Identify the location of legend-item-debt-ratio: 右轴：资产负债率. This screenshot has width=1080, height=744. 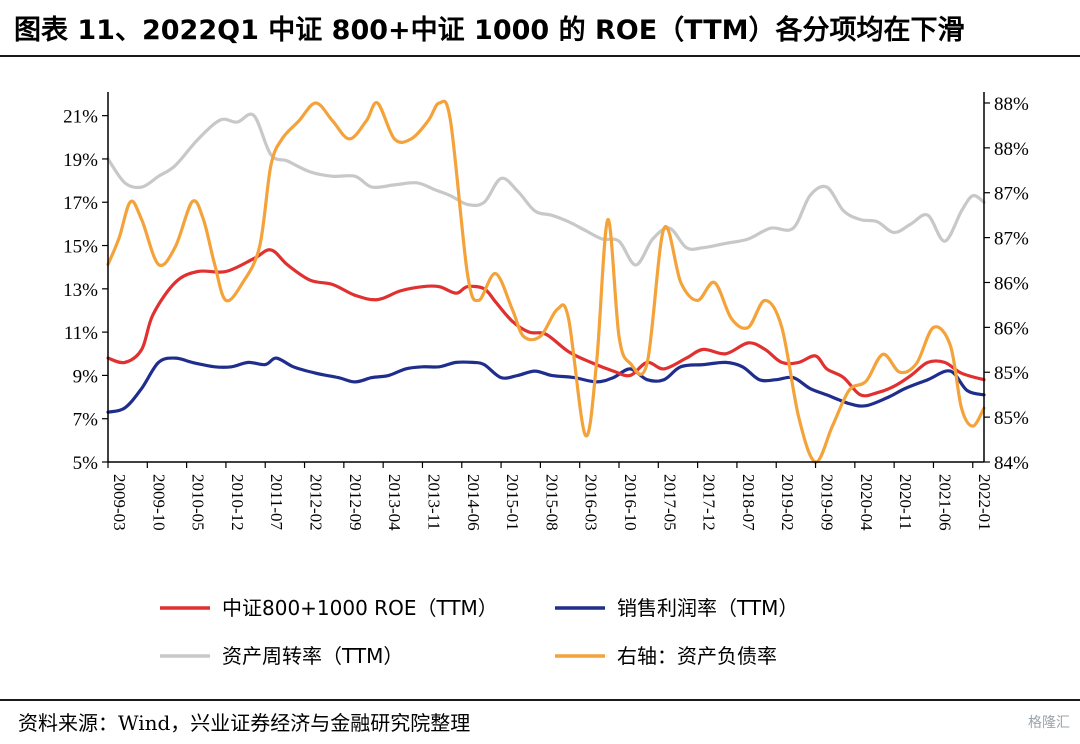
(666, 656).